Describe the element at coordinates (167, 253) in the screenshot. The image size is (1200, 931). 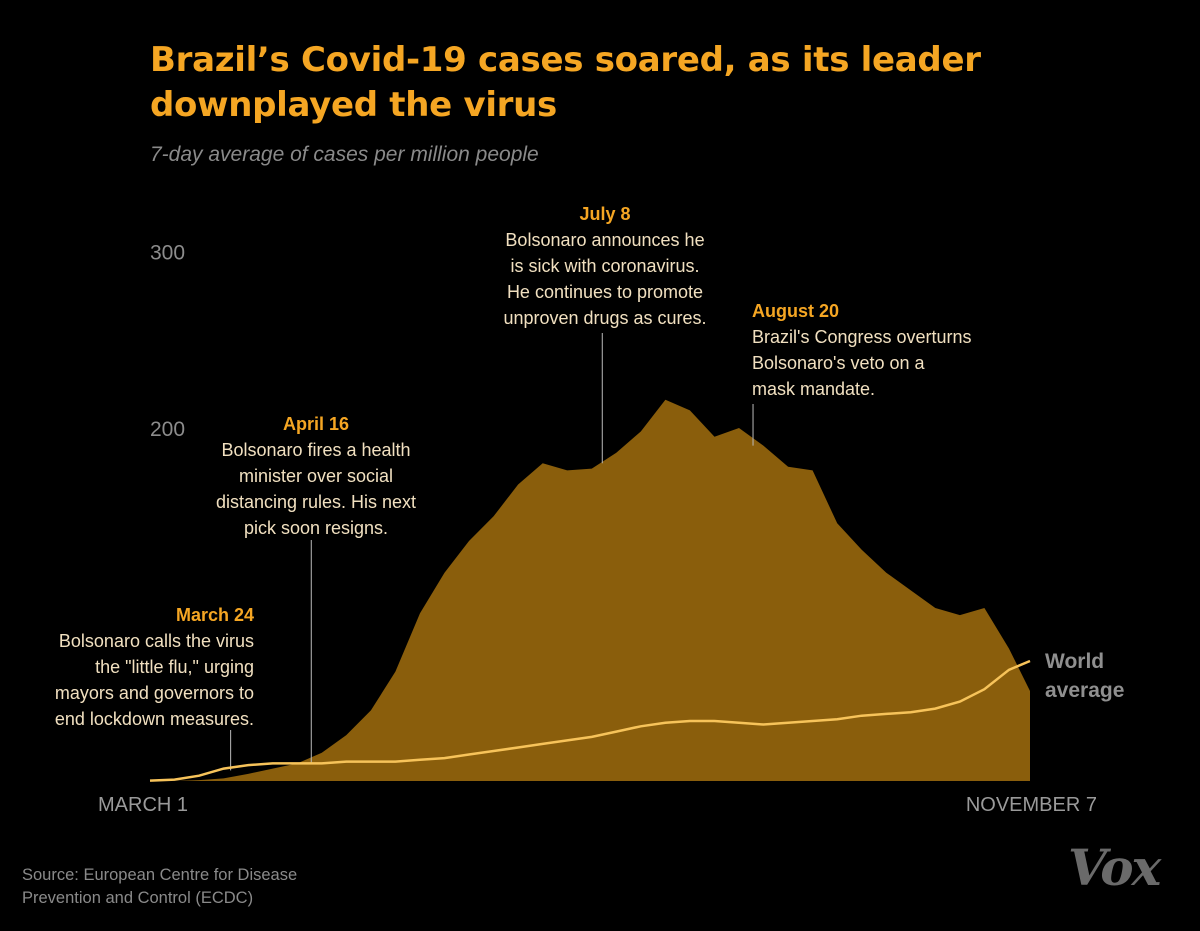
I see `y-tick-label: 300` at that location.